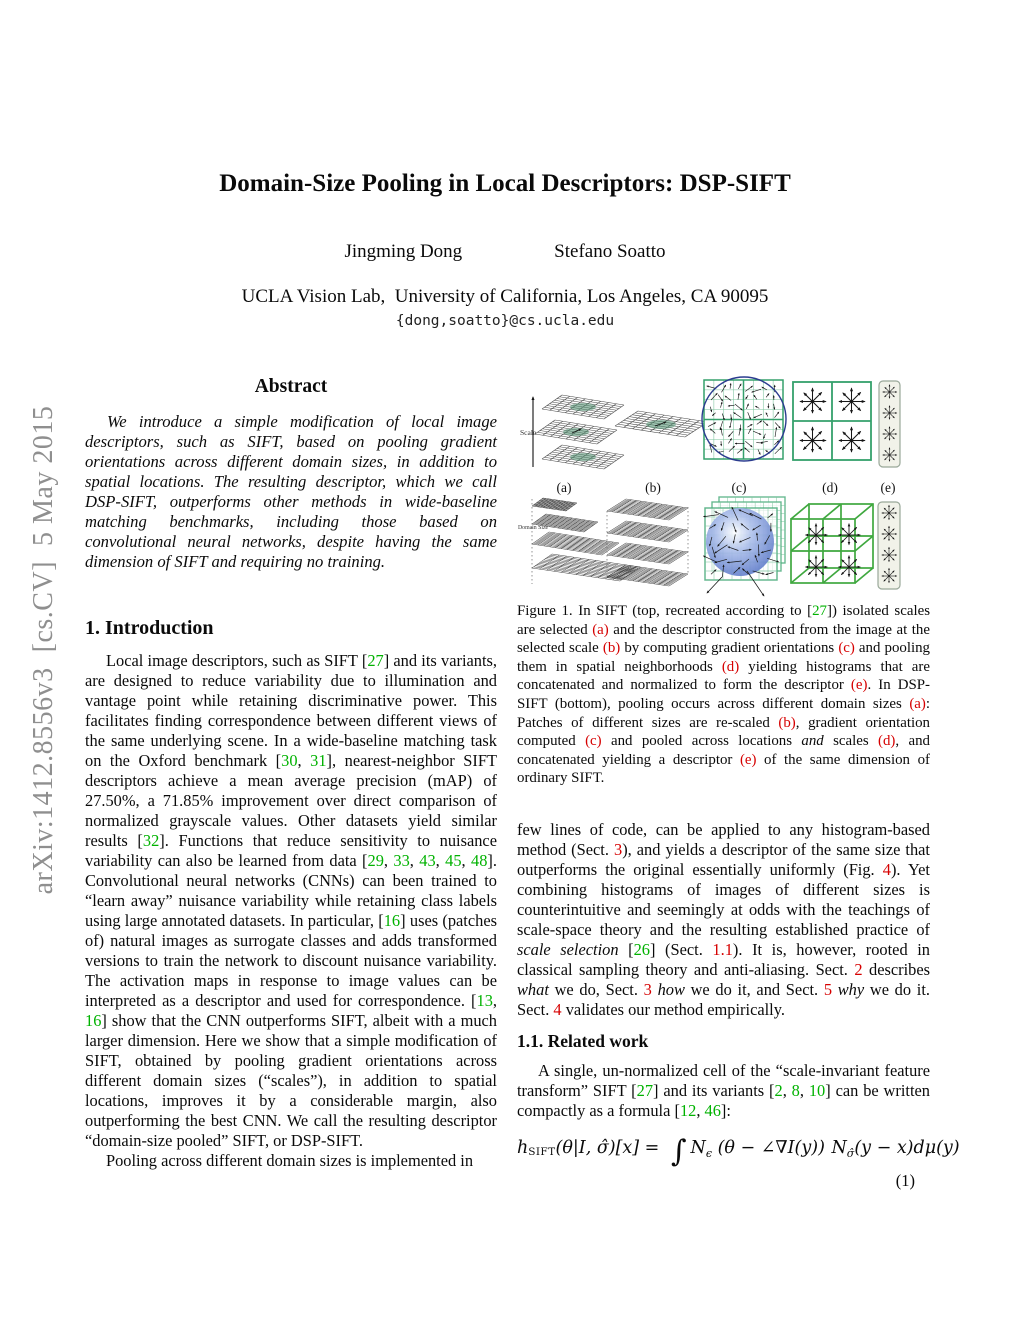 The image size is (1024, 1325). Describe the element at coordinates (688, 1110) in the screenshot. I see `citation-link: 12` at that location.